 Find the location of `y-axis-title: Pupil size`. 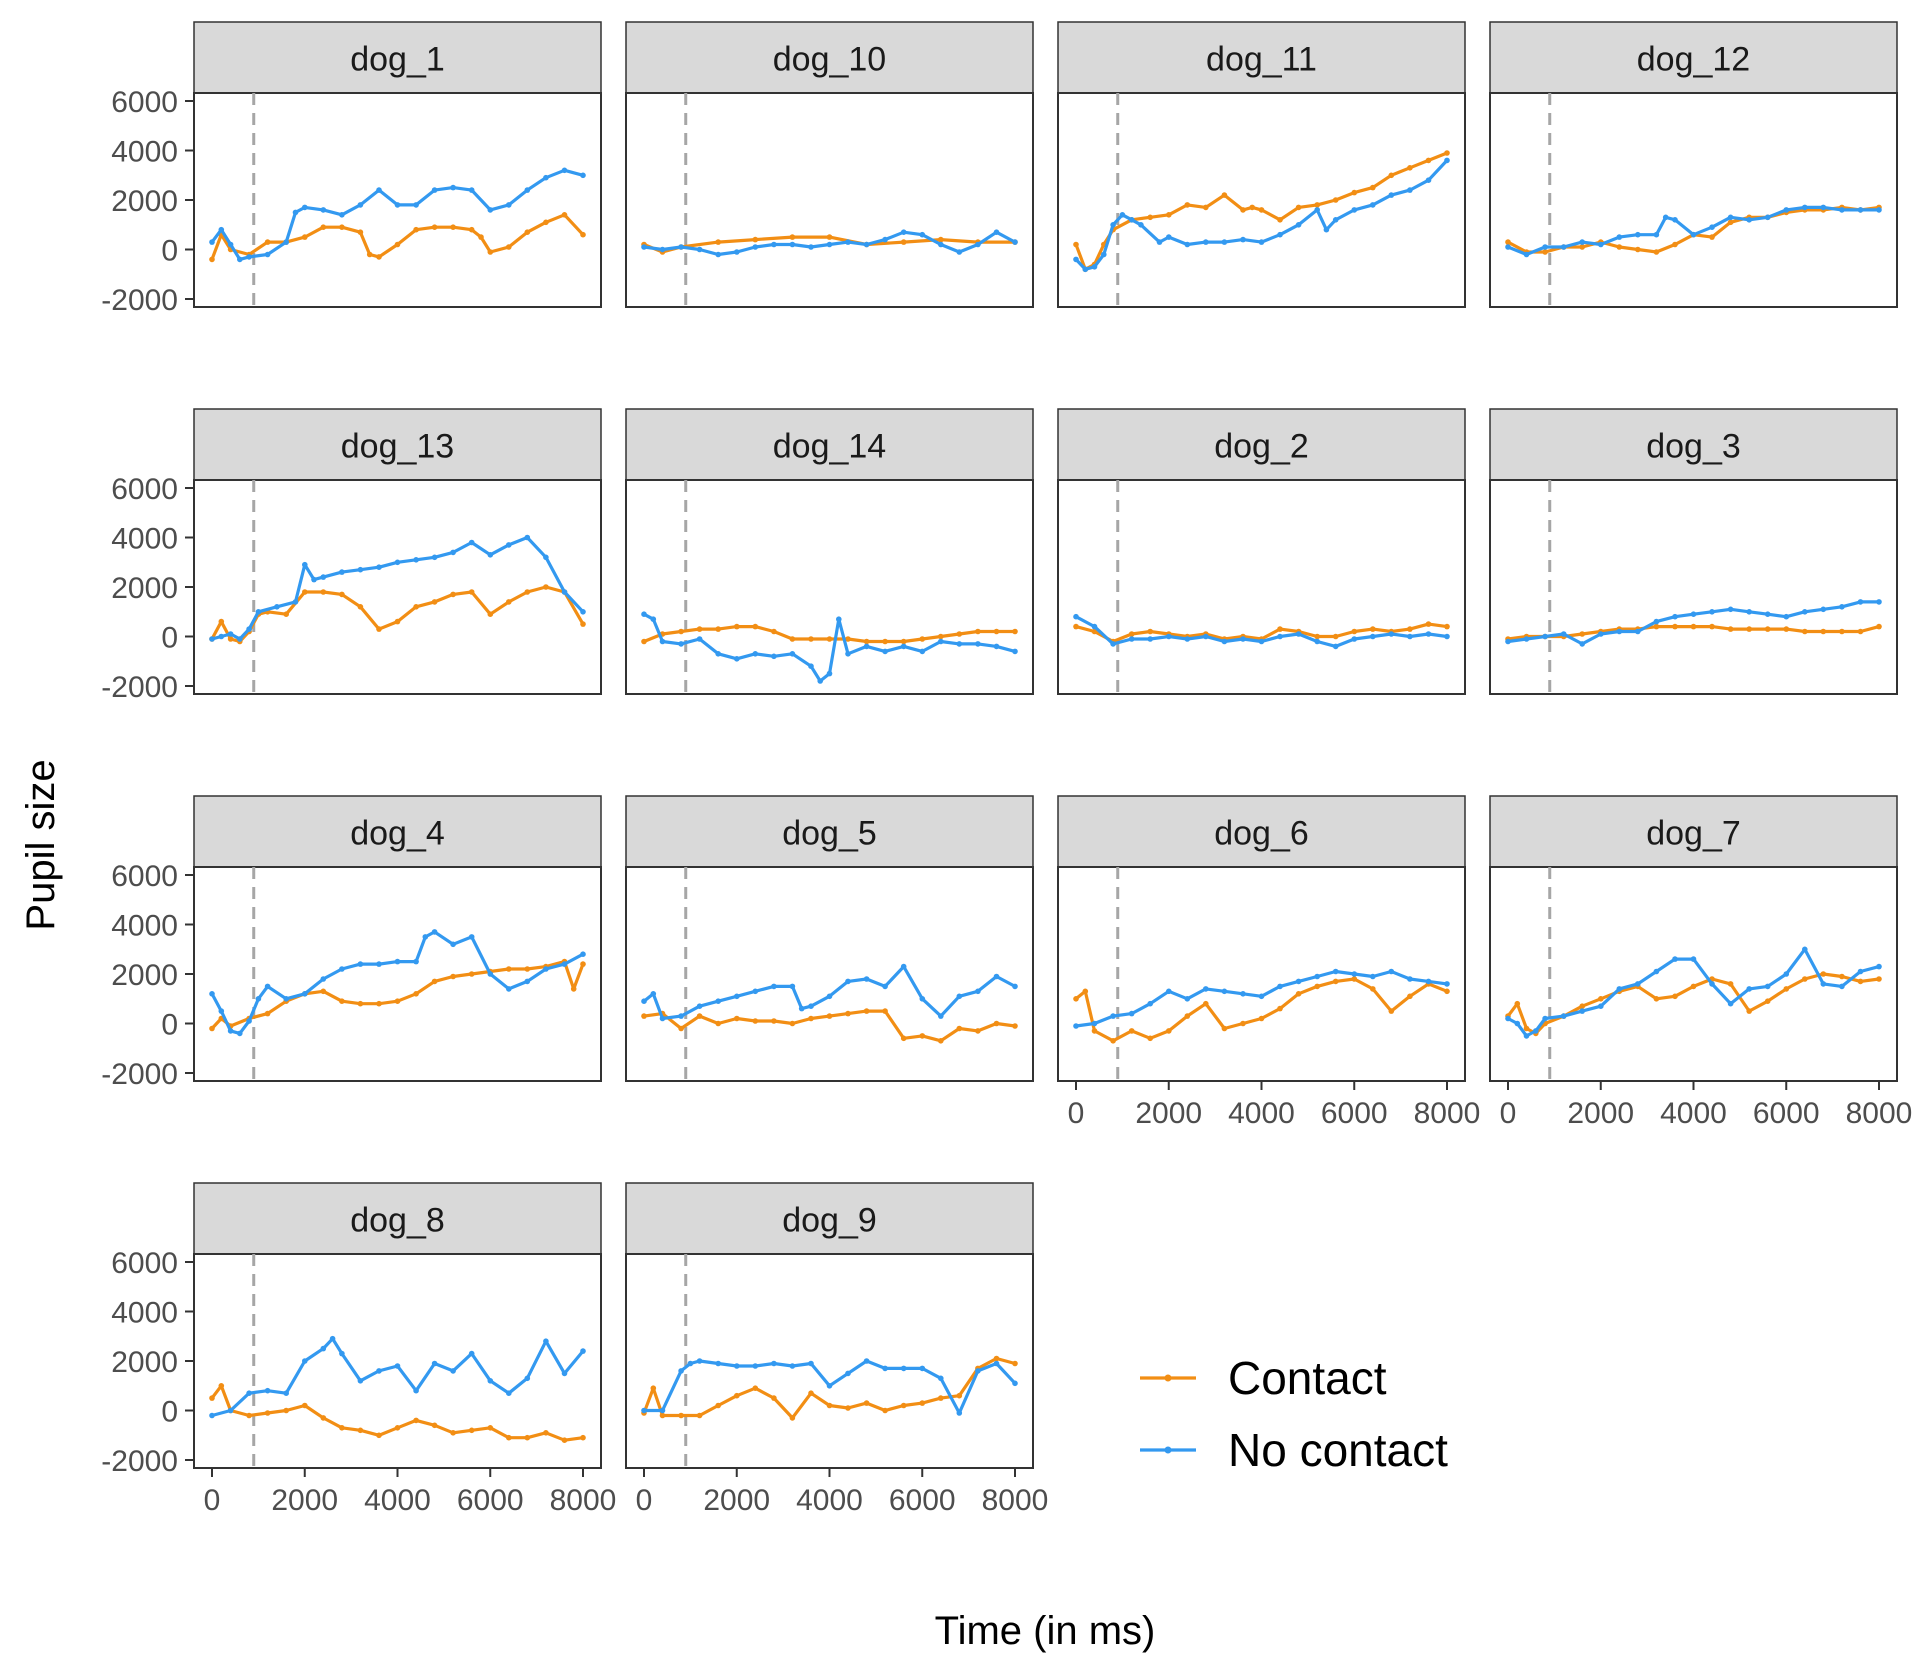

y-axis-title: Pupil size is located at coordinates (41, 844).